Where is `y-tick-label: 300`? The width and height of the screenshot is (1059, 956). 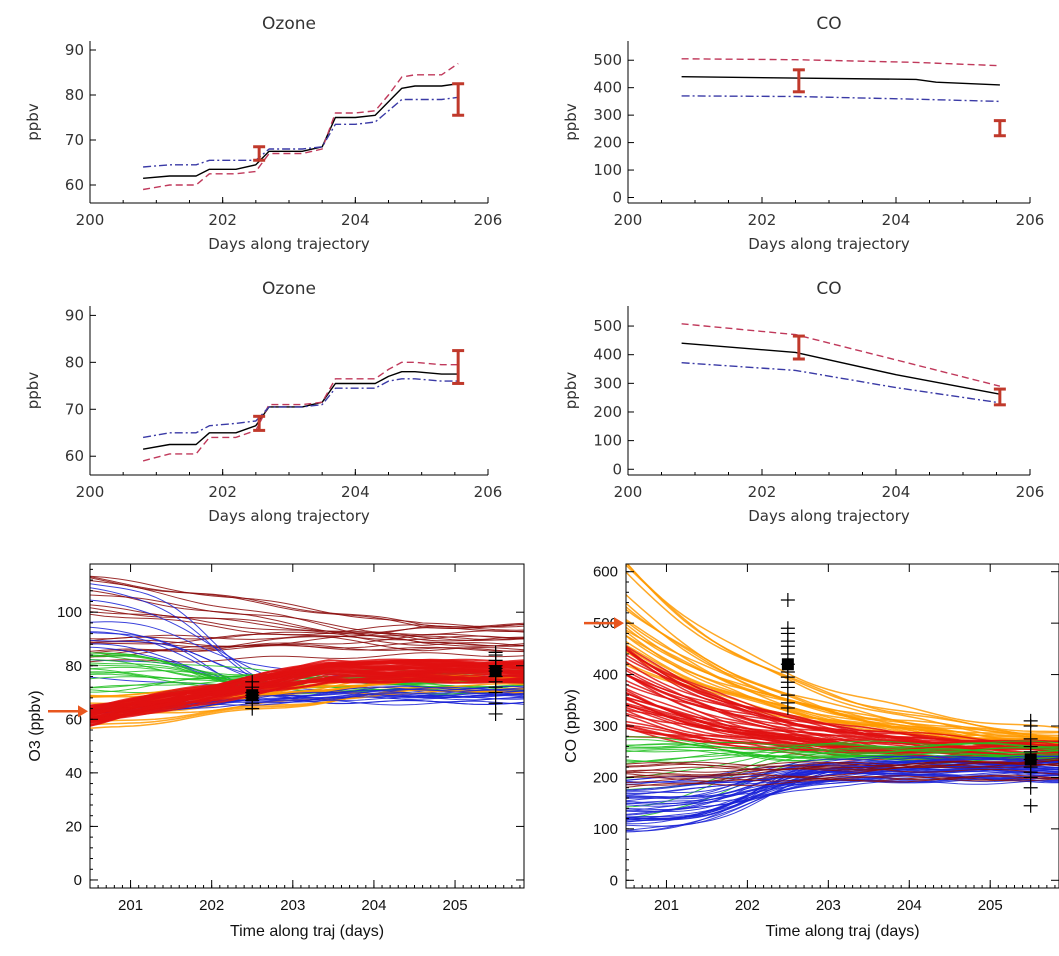 y-tick-label: 300 is located at coordinates (605, 726).